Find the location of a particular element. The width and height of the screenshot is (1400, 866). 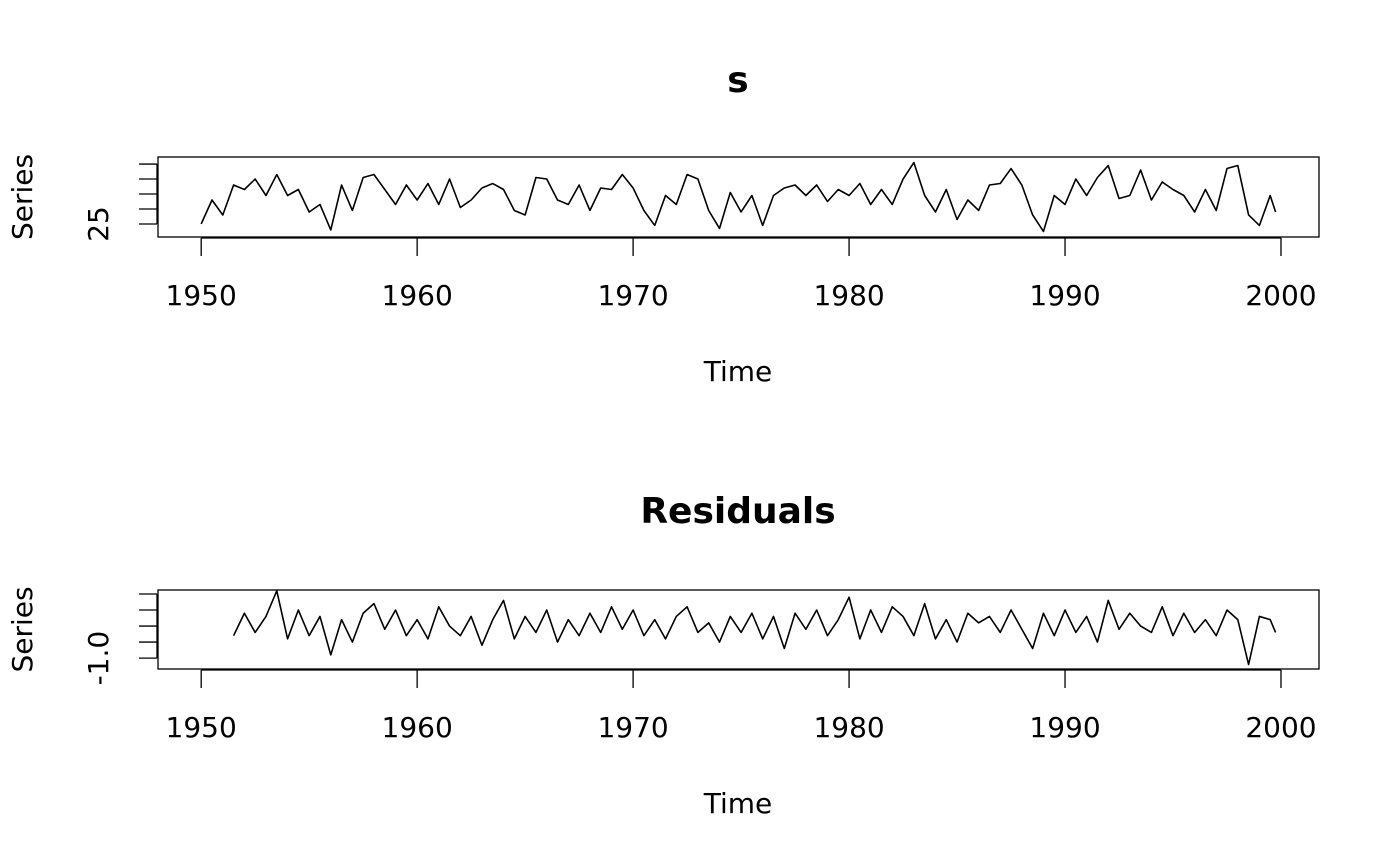

chart-title: s is located at coordinates (737, 80).